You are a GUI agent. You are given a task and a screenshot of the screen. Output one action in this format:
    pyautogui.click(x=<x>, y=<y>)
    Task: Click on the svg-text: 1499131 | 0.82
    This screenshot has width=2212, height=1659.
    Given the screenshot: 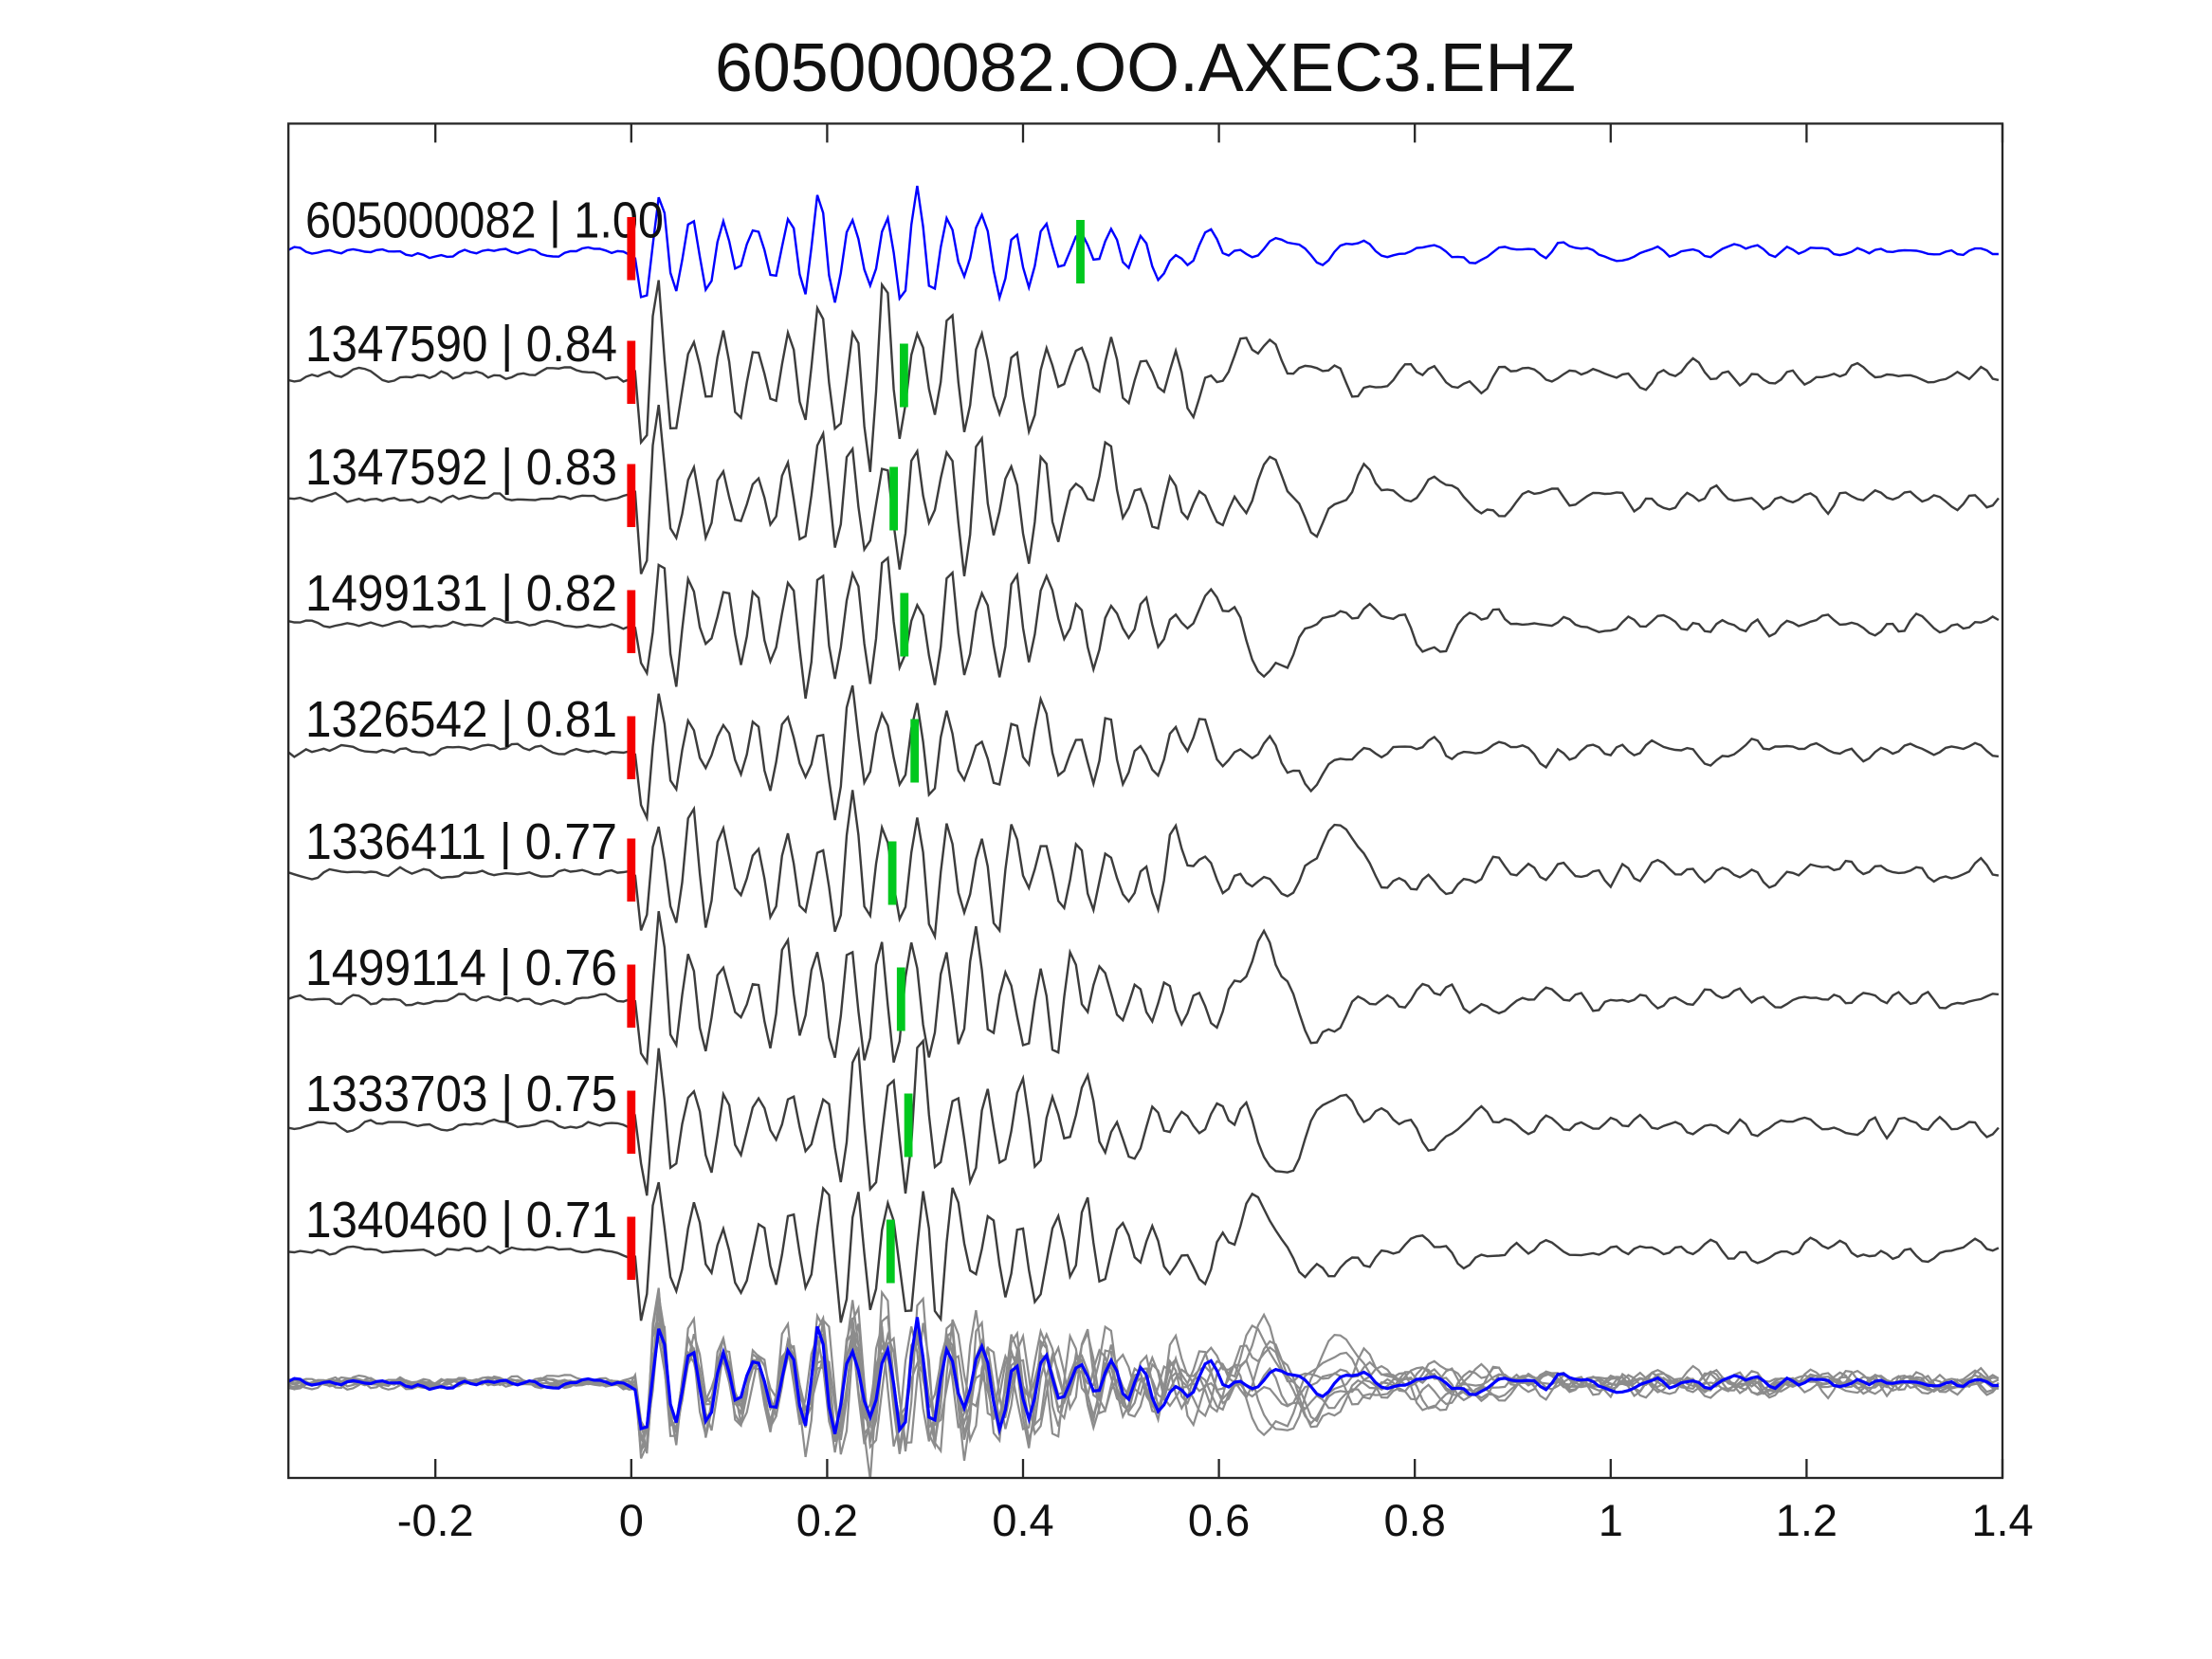 What is the action you would take?
    pyautogui.click(x=461, y=593)
    